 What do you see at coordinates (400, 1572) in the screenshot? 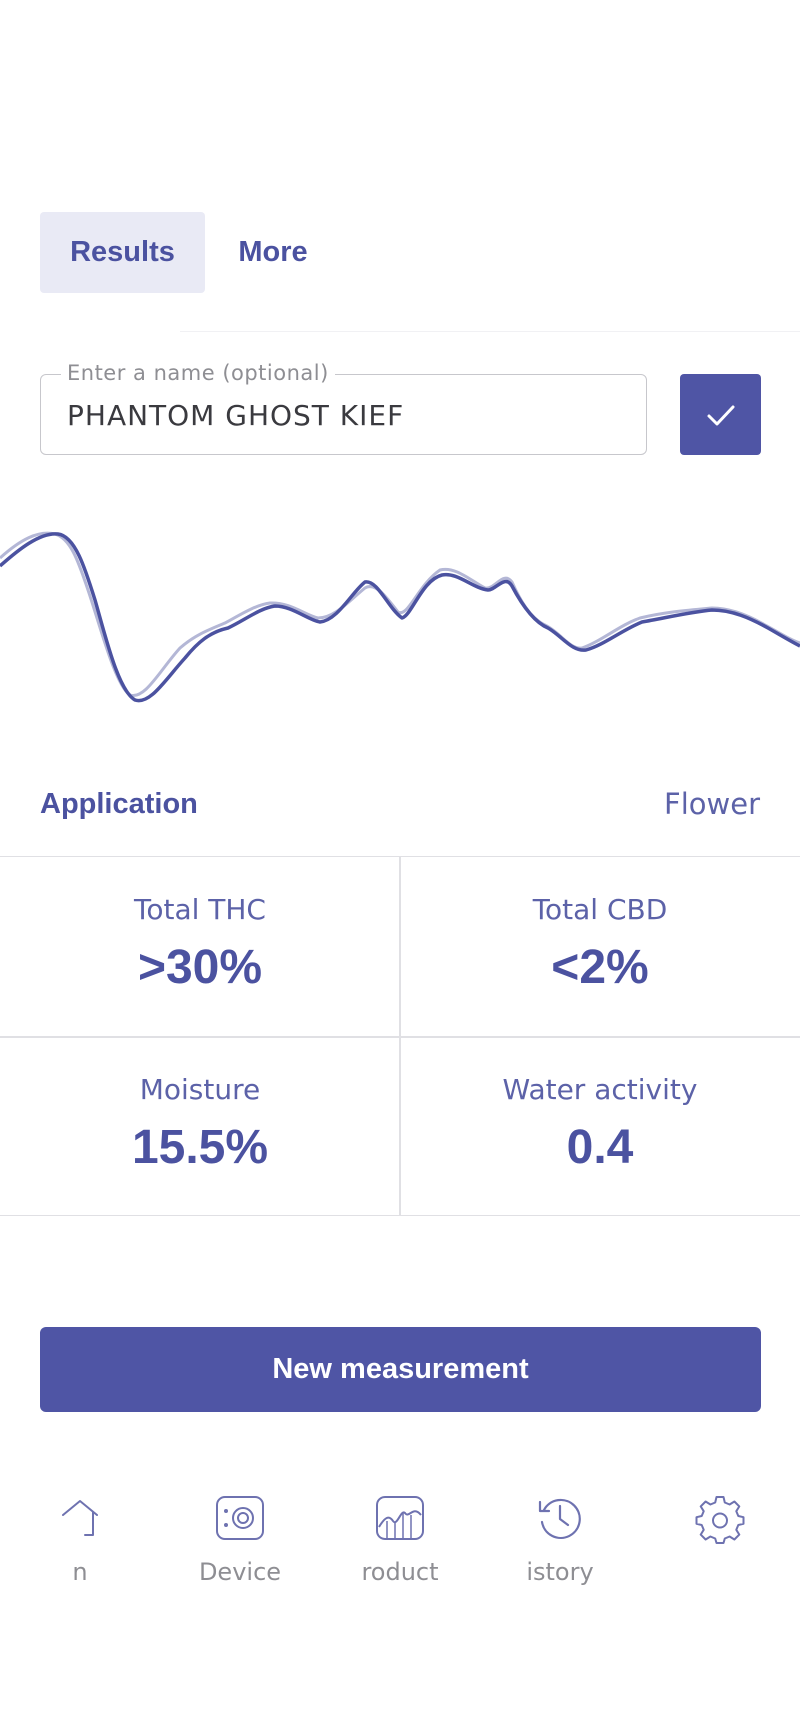
I see `nav-label: roduct` at bounding box center [400, 1572].